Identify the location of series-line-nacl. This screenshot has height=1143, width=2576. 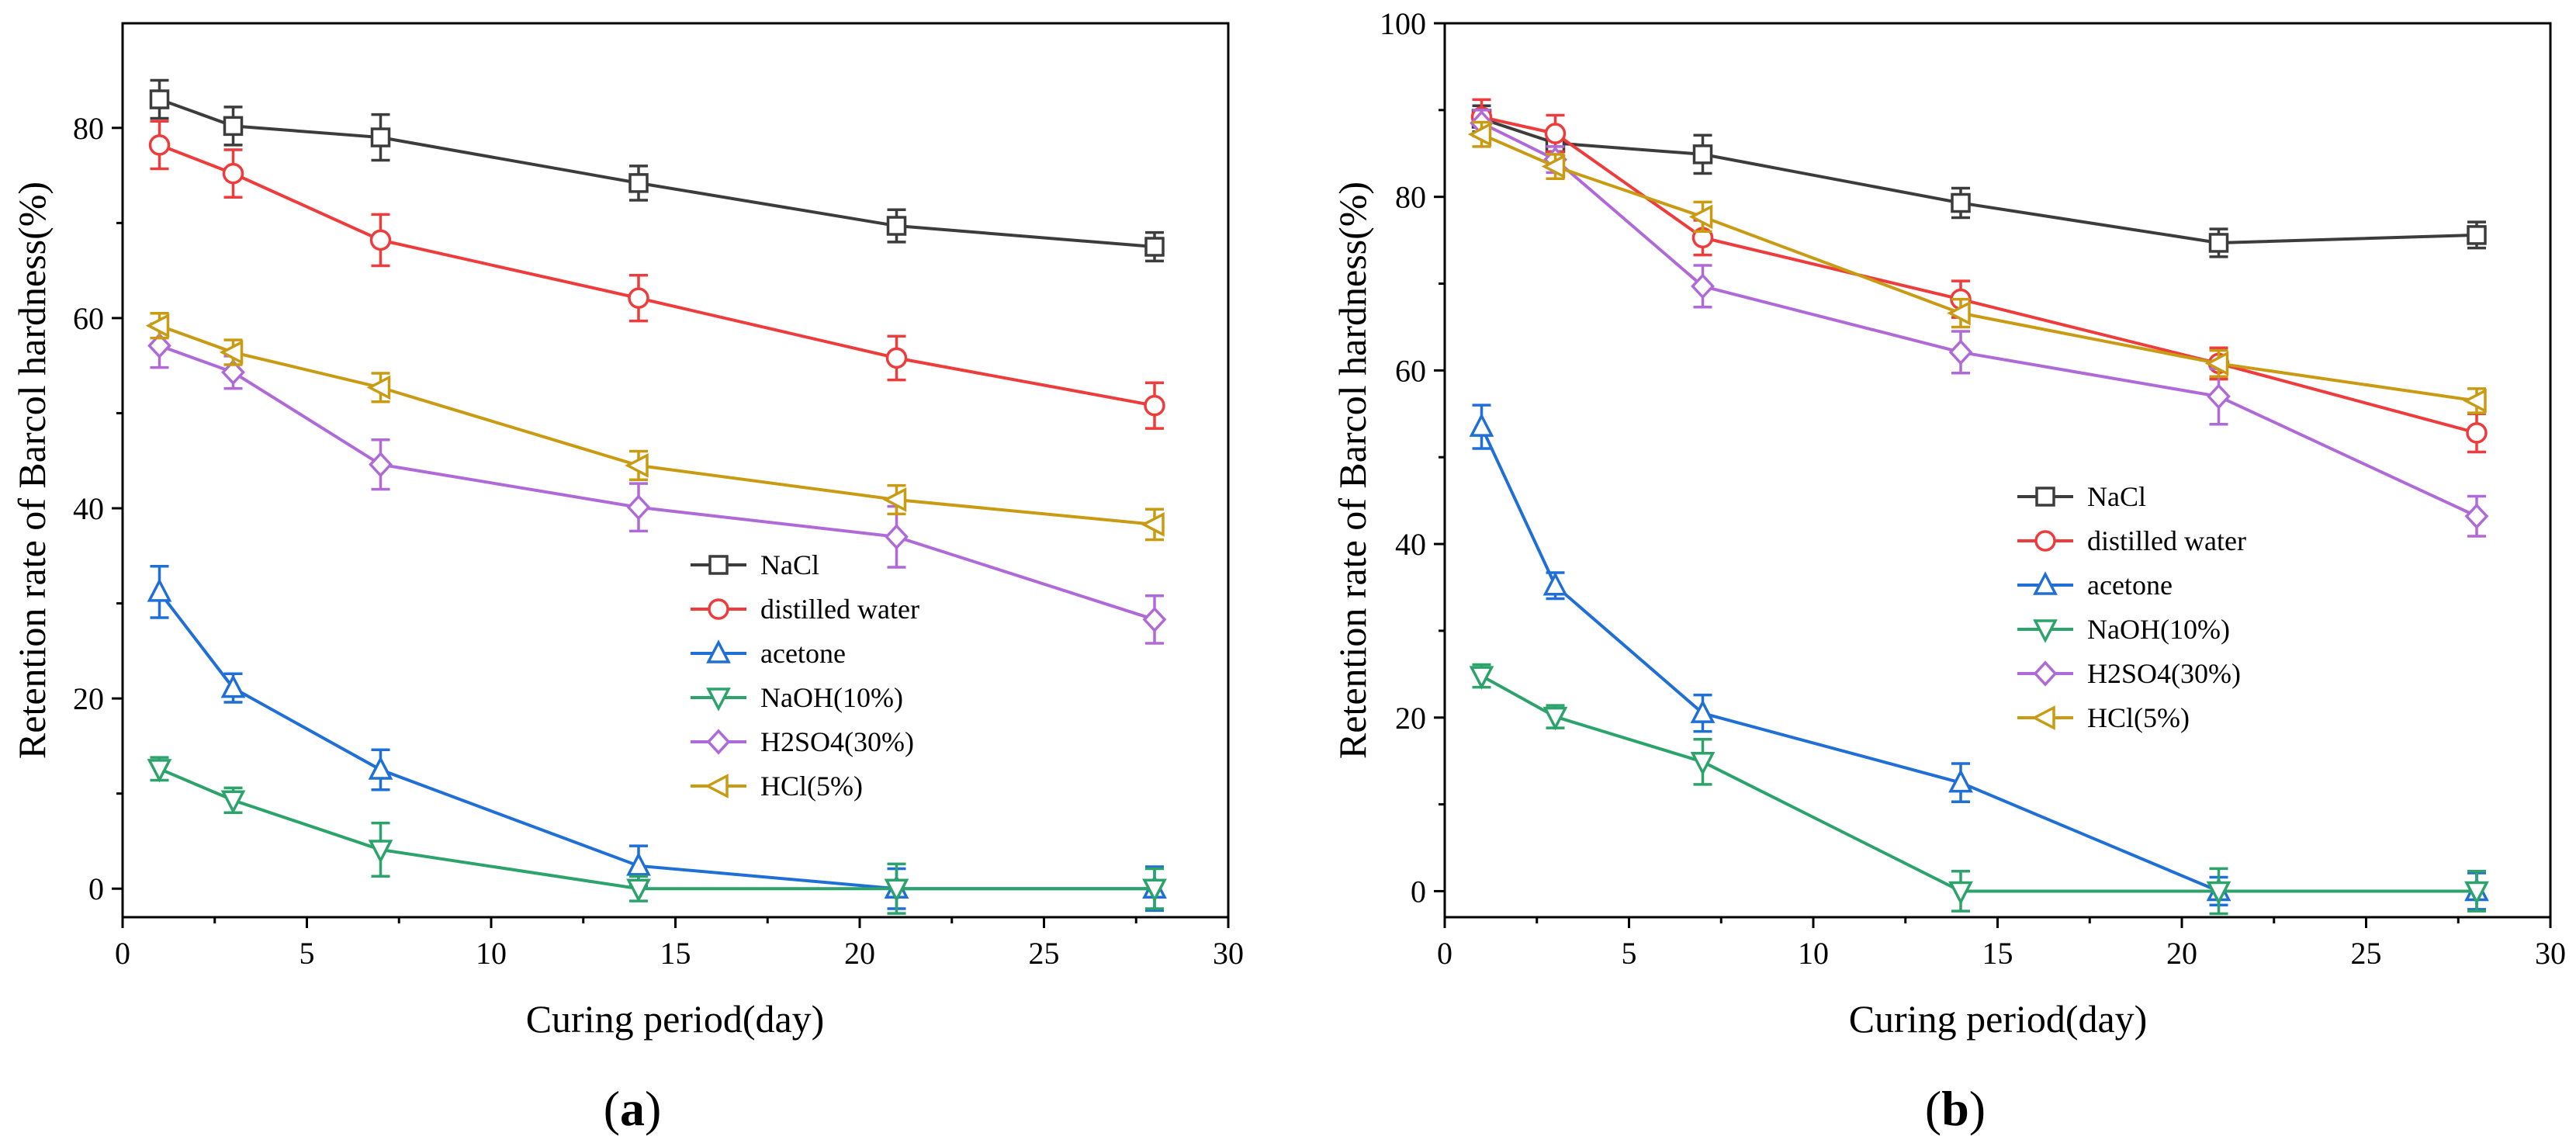
(656, 173).